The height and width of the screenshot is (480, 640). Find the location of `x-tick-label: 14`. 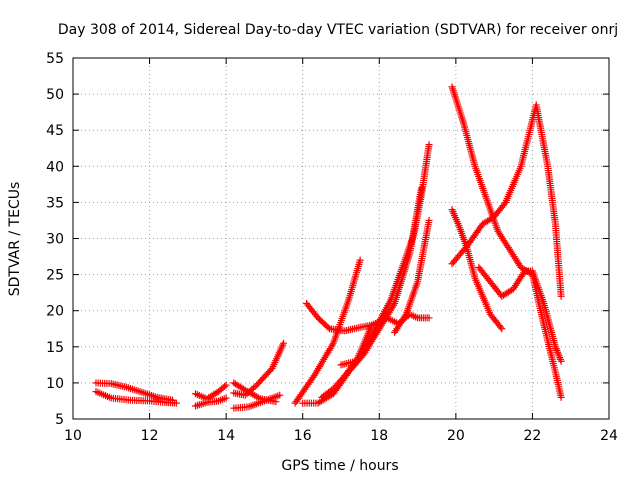

x-tick-label: 14 is located at coordinates (226, 436).